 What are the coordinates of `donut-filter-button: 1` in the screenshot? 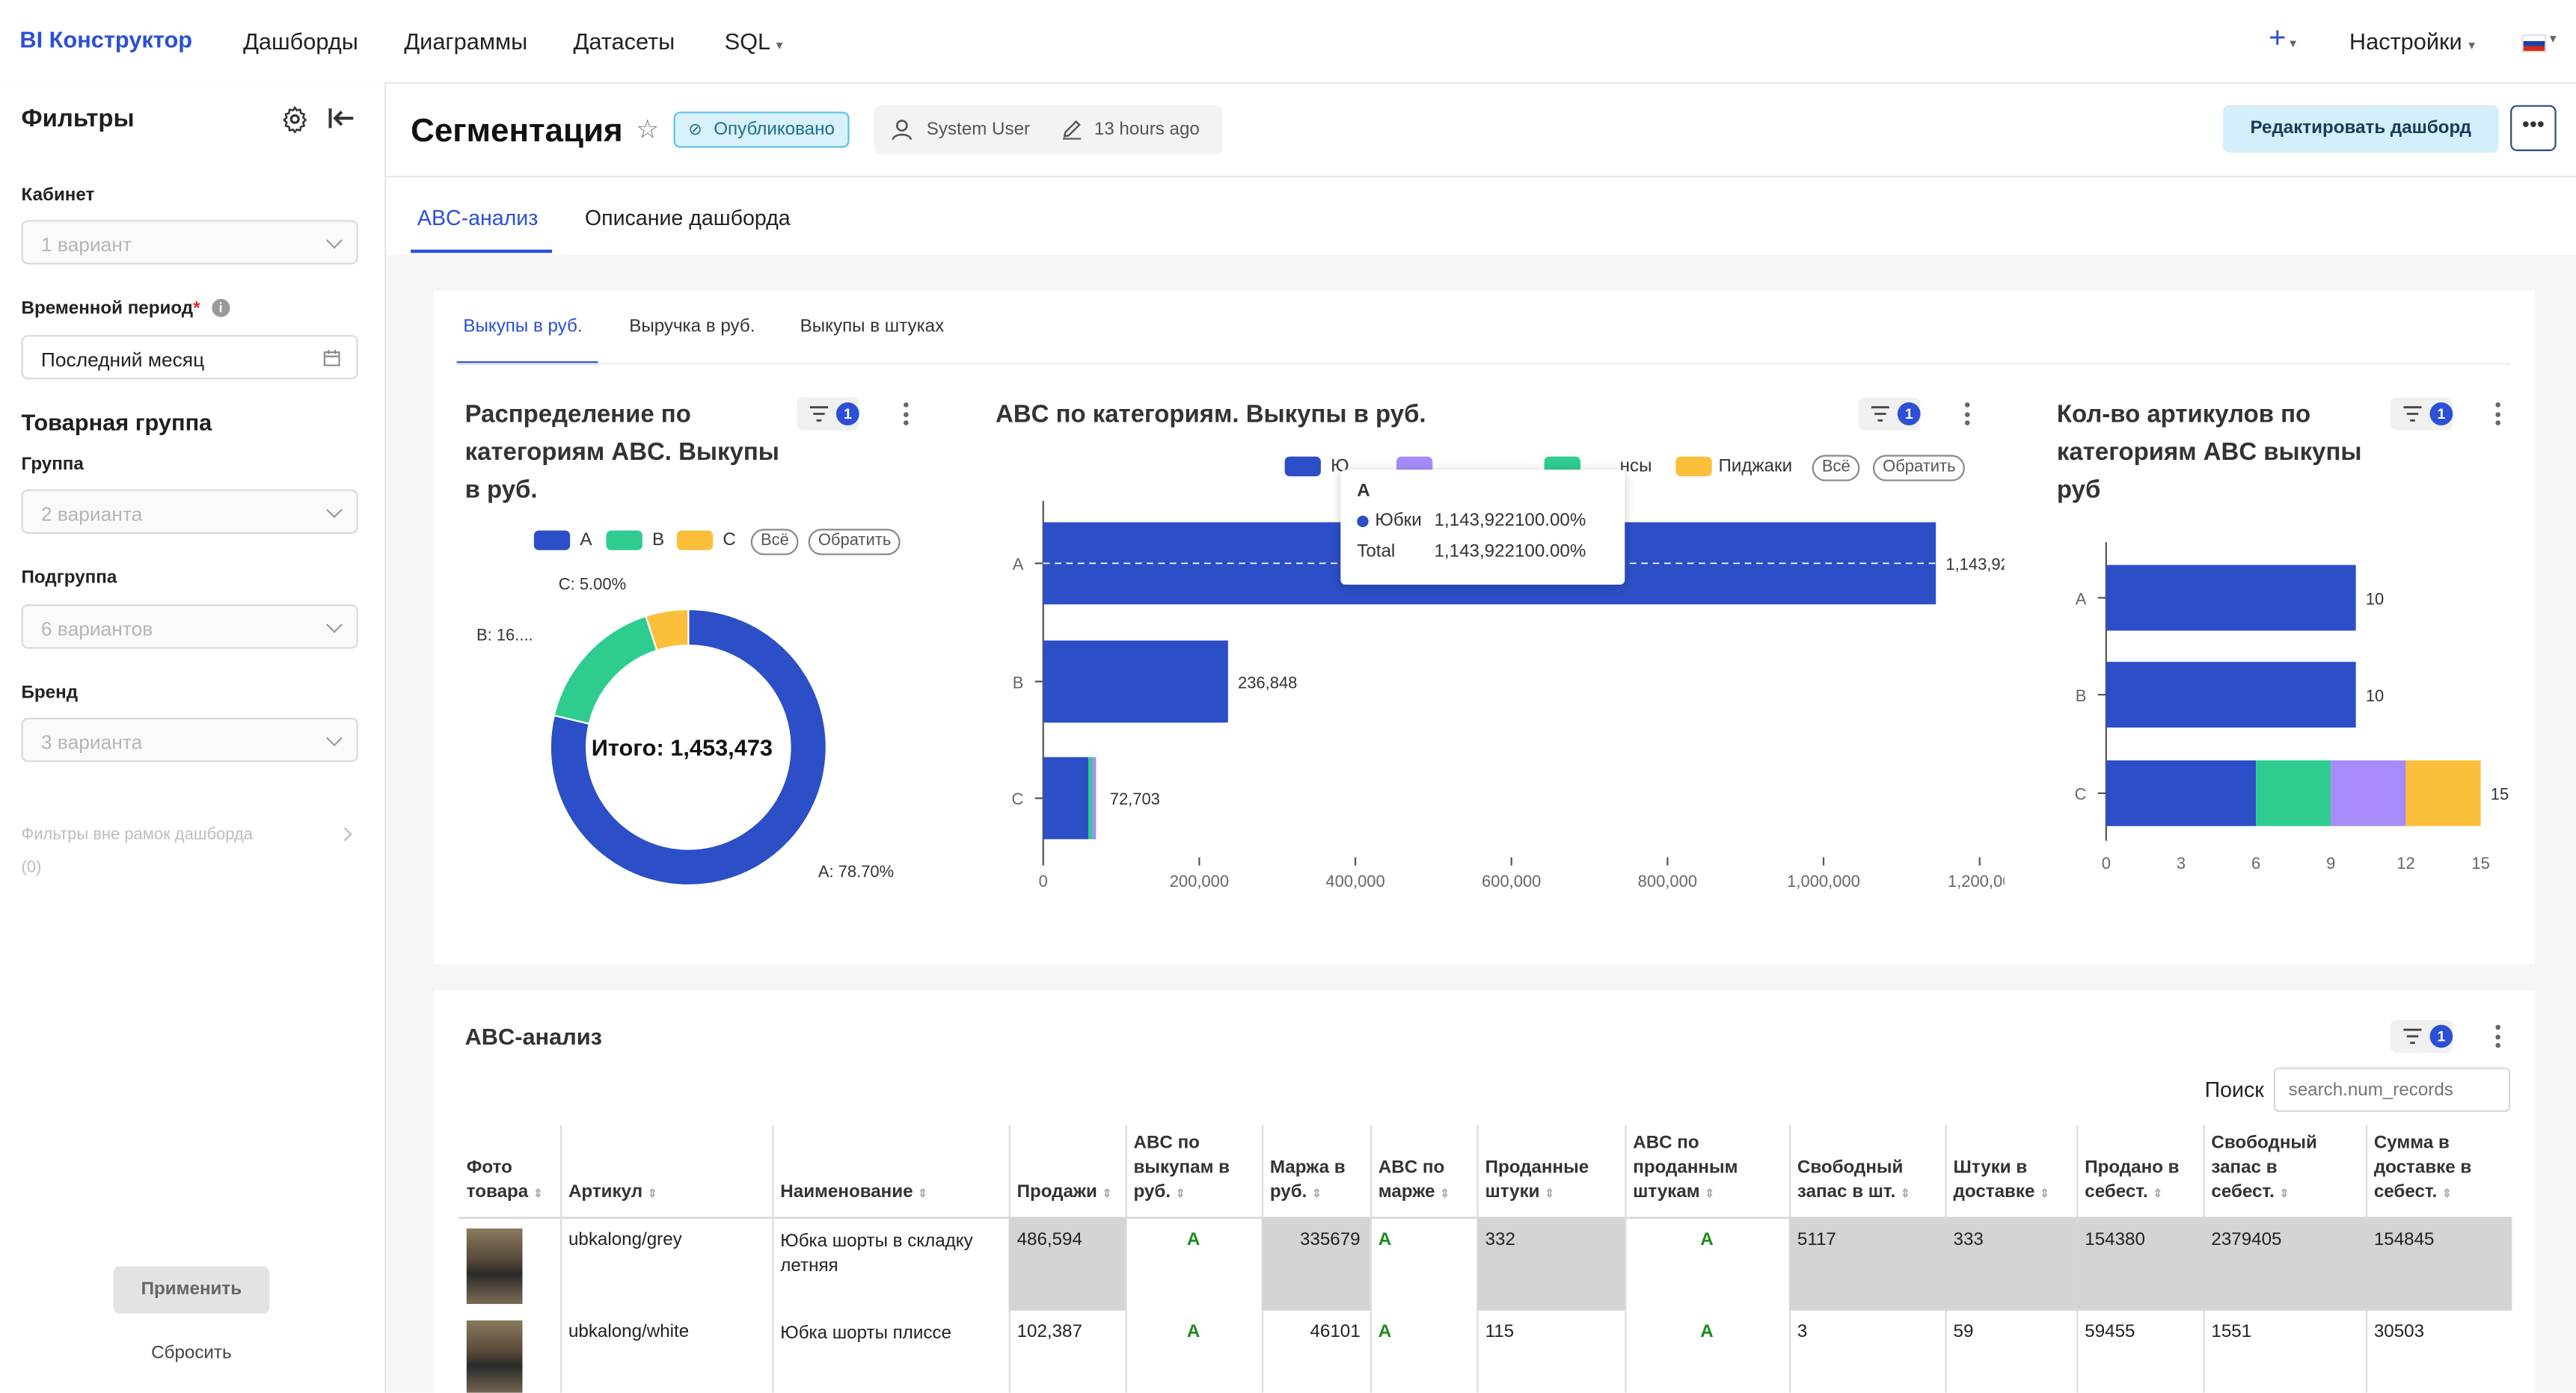 It's located at (828, 414).